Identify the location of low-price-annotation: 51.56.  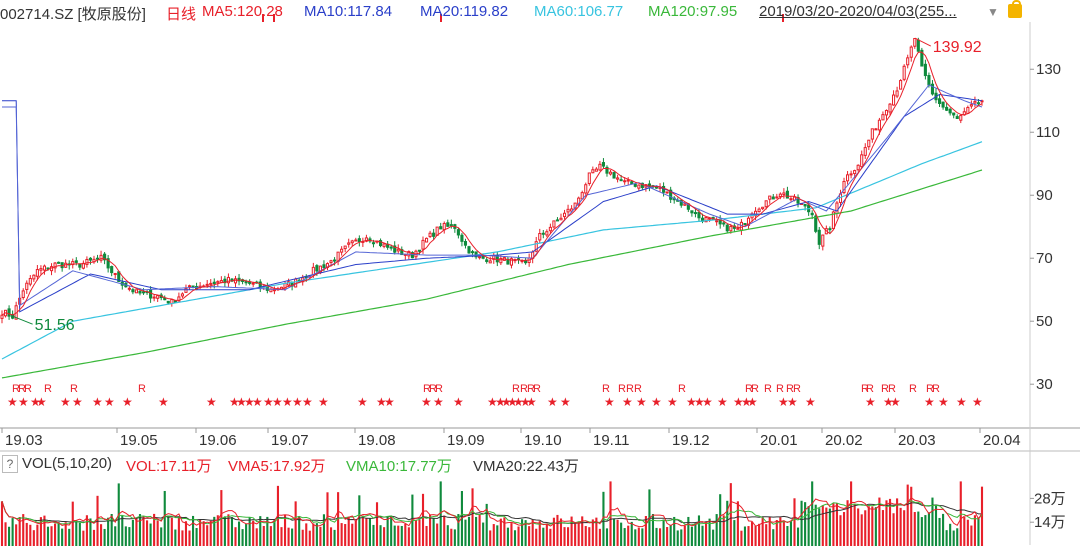
(55, 325).